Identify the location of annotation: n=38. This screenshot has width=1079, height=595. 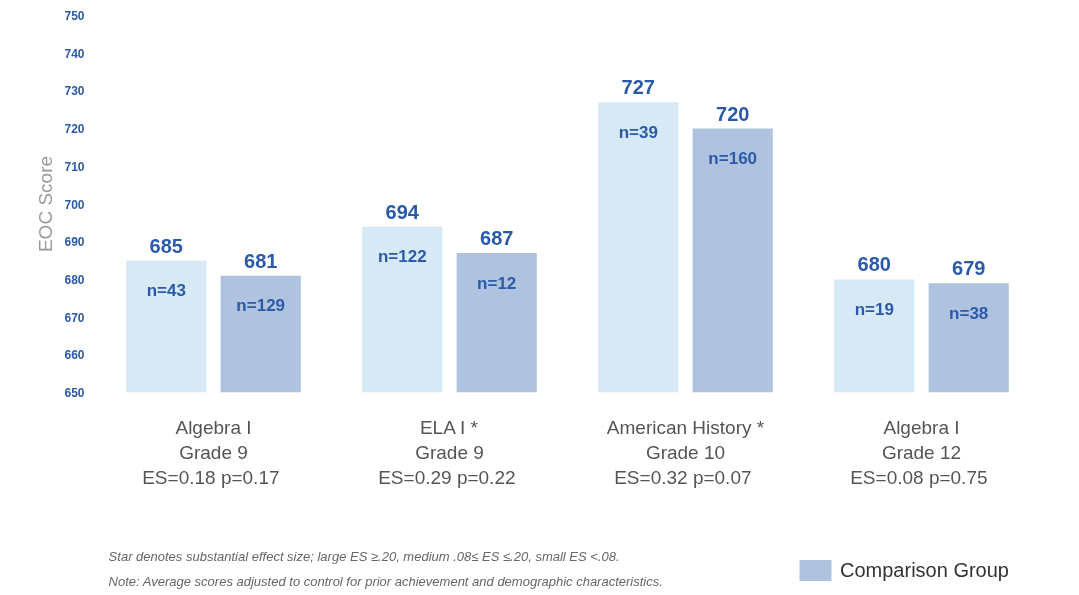
(969, 313).